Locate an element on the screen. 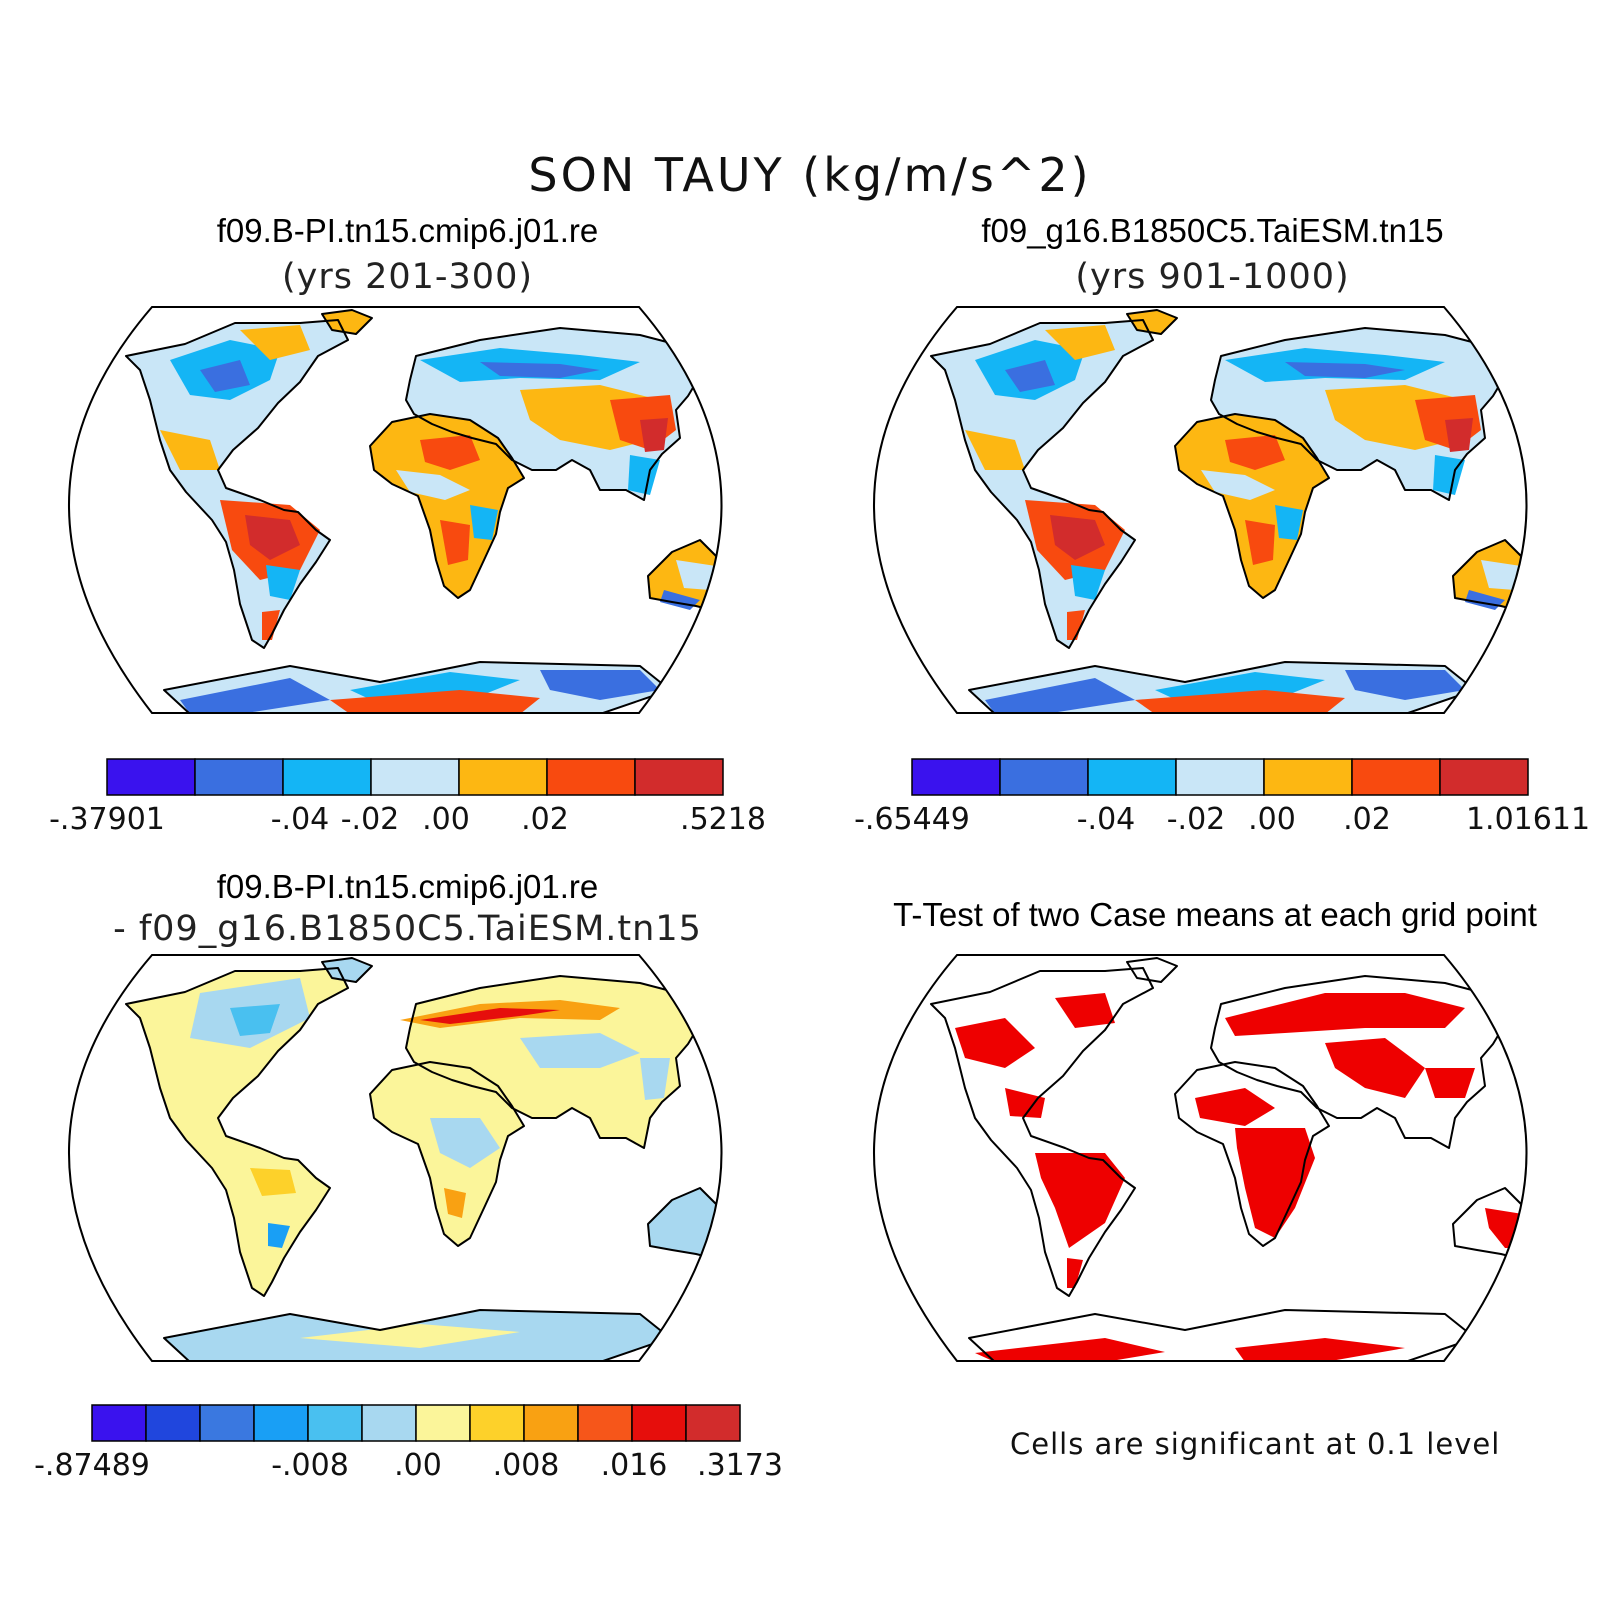  cb2-tick-label: .02 is located at coordinates (1367, 819).